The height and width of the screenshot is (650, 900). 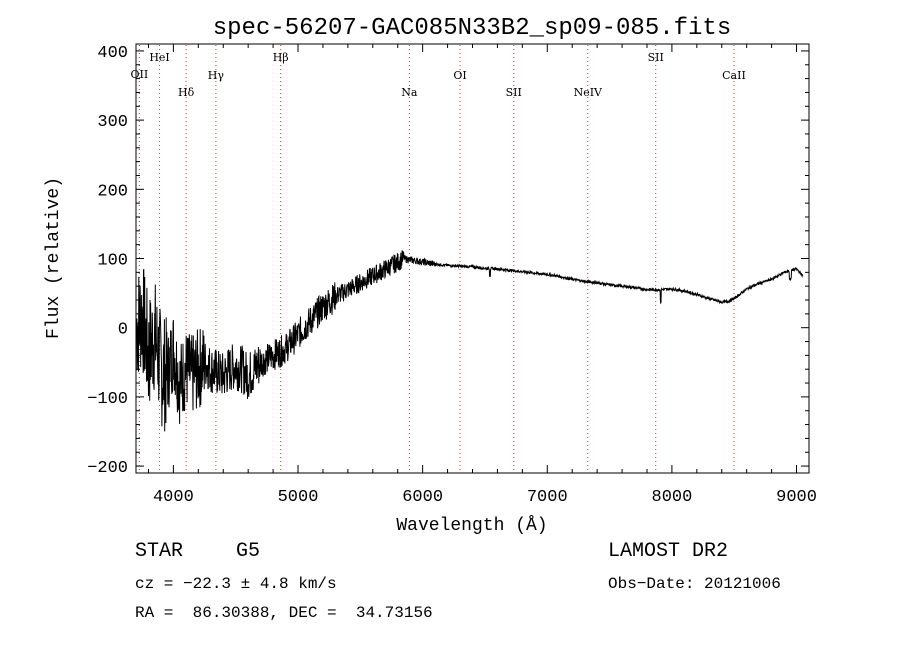 I want to click on y-tick-label--200: −200, so click(x=107, y=468).